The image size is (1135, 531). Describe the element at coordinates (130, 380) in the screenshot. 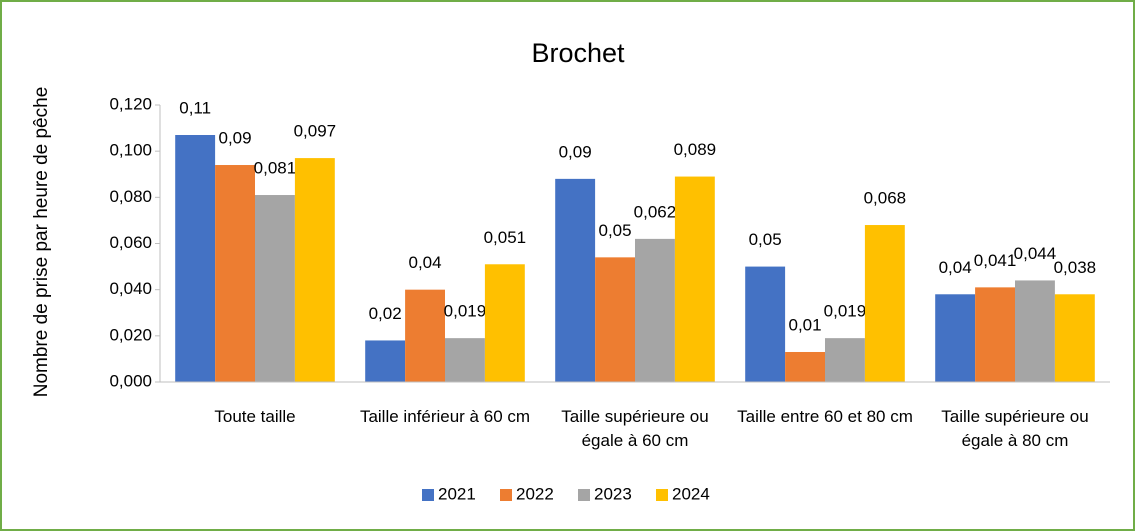

I see `y-tick-label: 0,000` at that location.